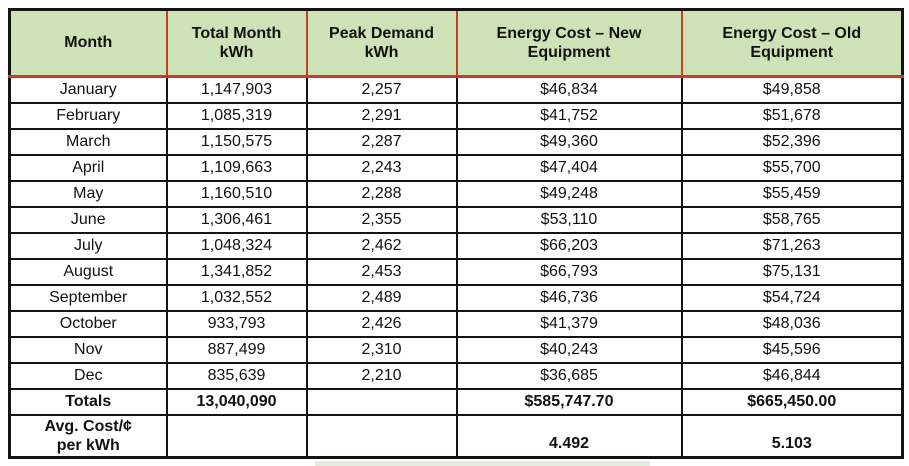 This screenshot has width=909, height=466. Describe the element at coordinates (569, 193) in the screenshot. I see `cell-cost-new: $49,248` at that location.